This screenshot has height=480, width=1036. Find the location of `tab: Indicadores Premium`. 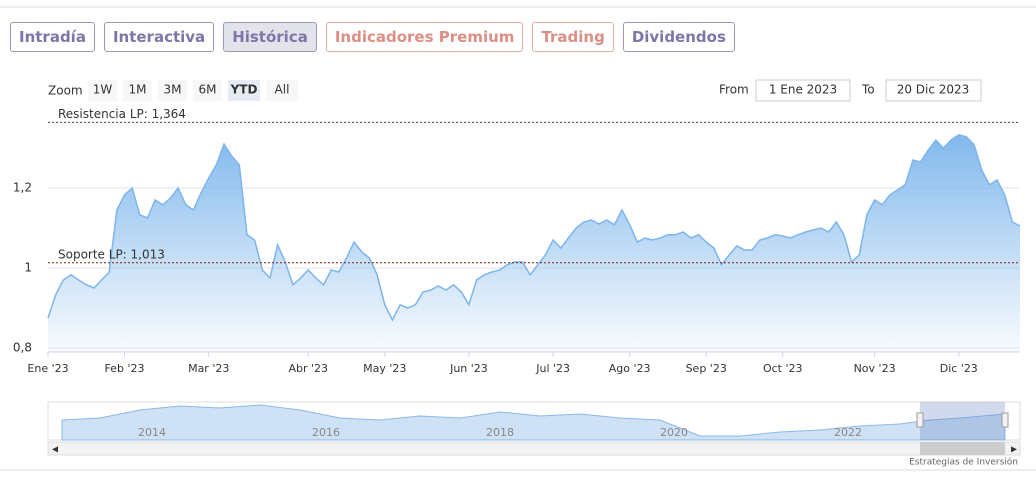

tab: Indicadores Premium is located at coordinates (424, 37).